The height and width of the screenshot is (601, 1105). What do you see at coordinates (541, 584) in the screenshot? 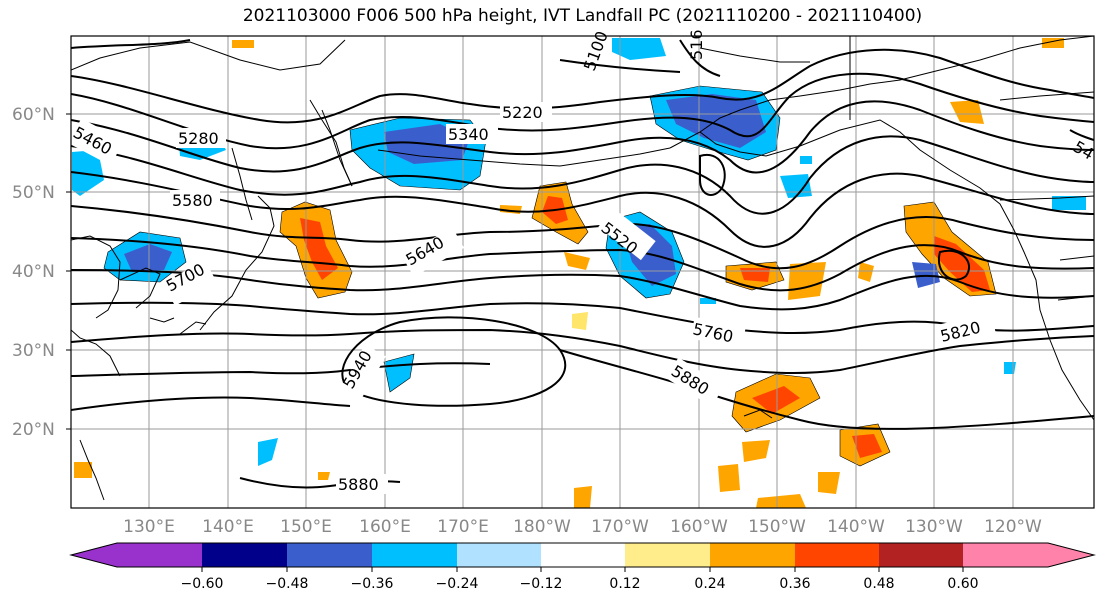
I see `colorbar-tick-label: −0.12` at bounding box center [541, 584].